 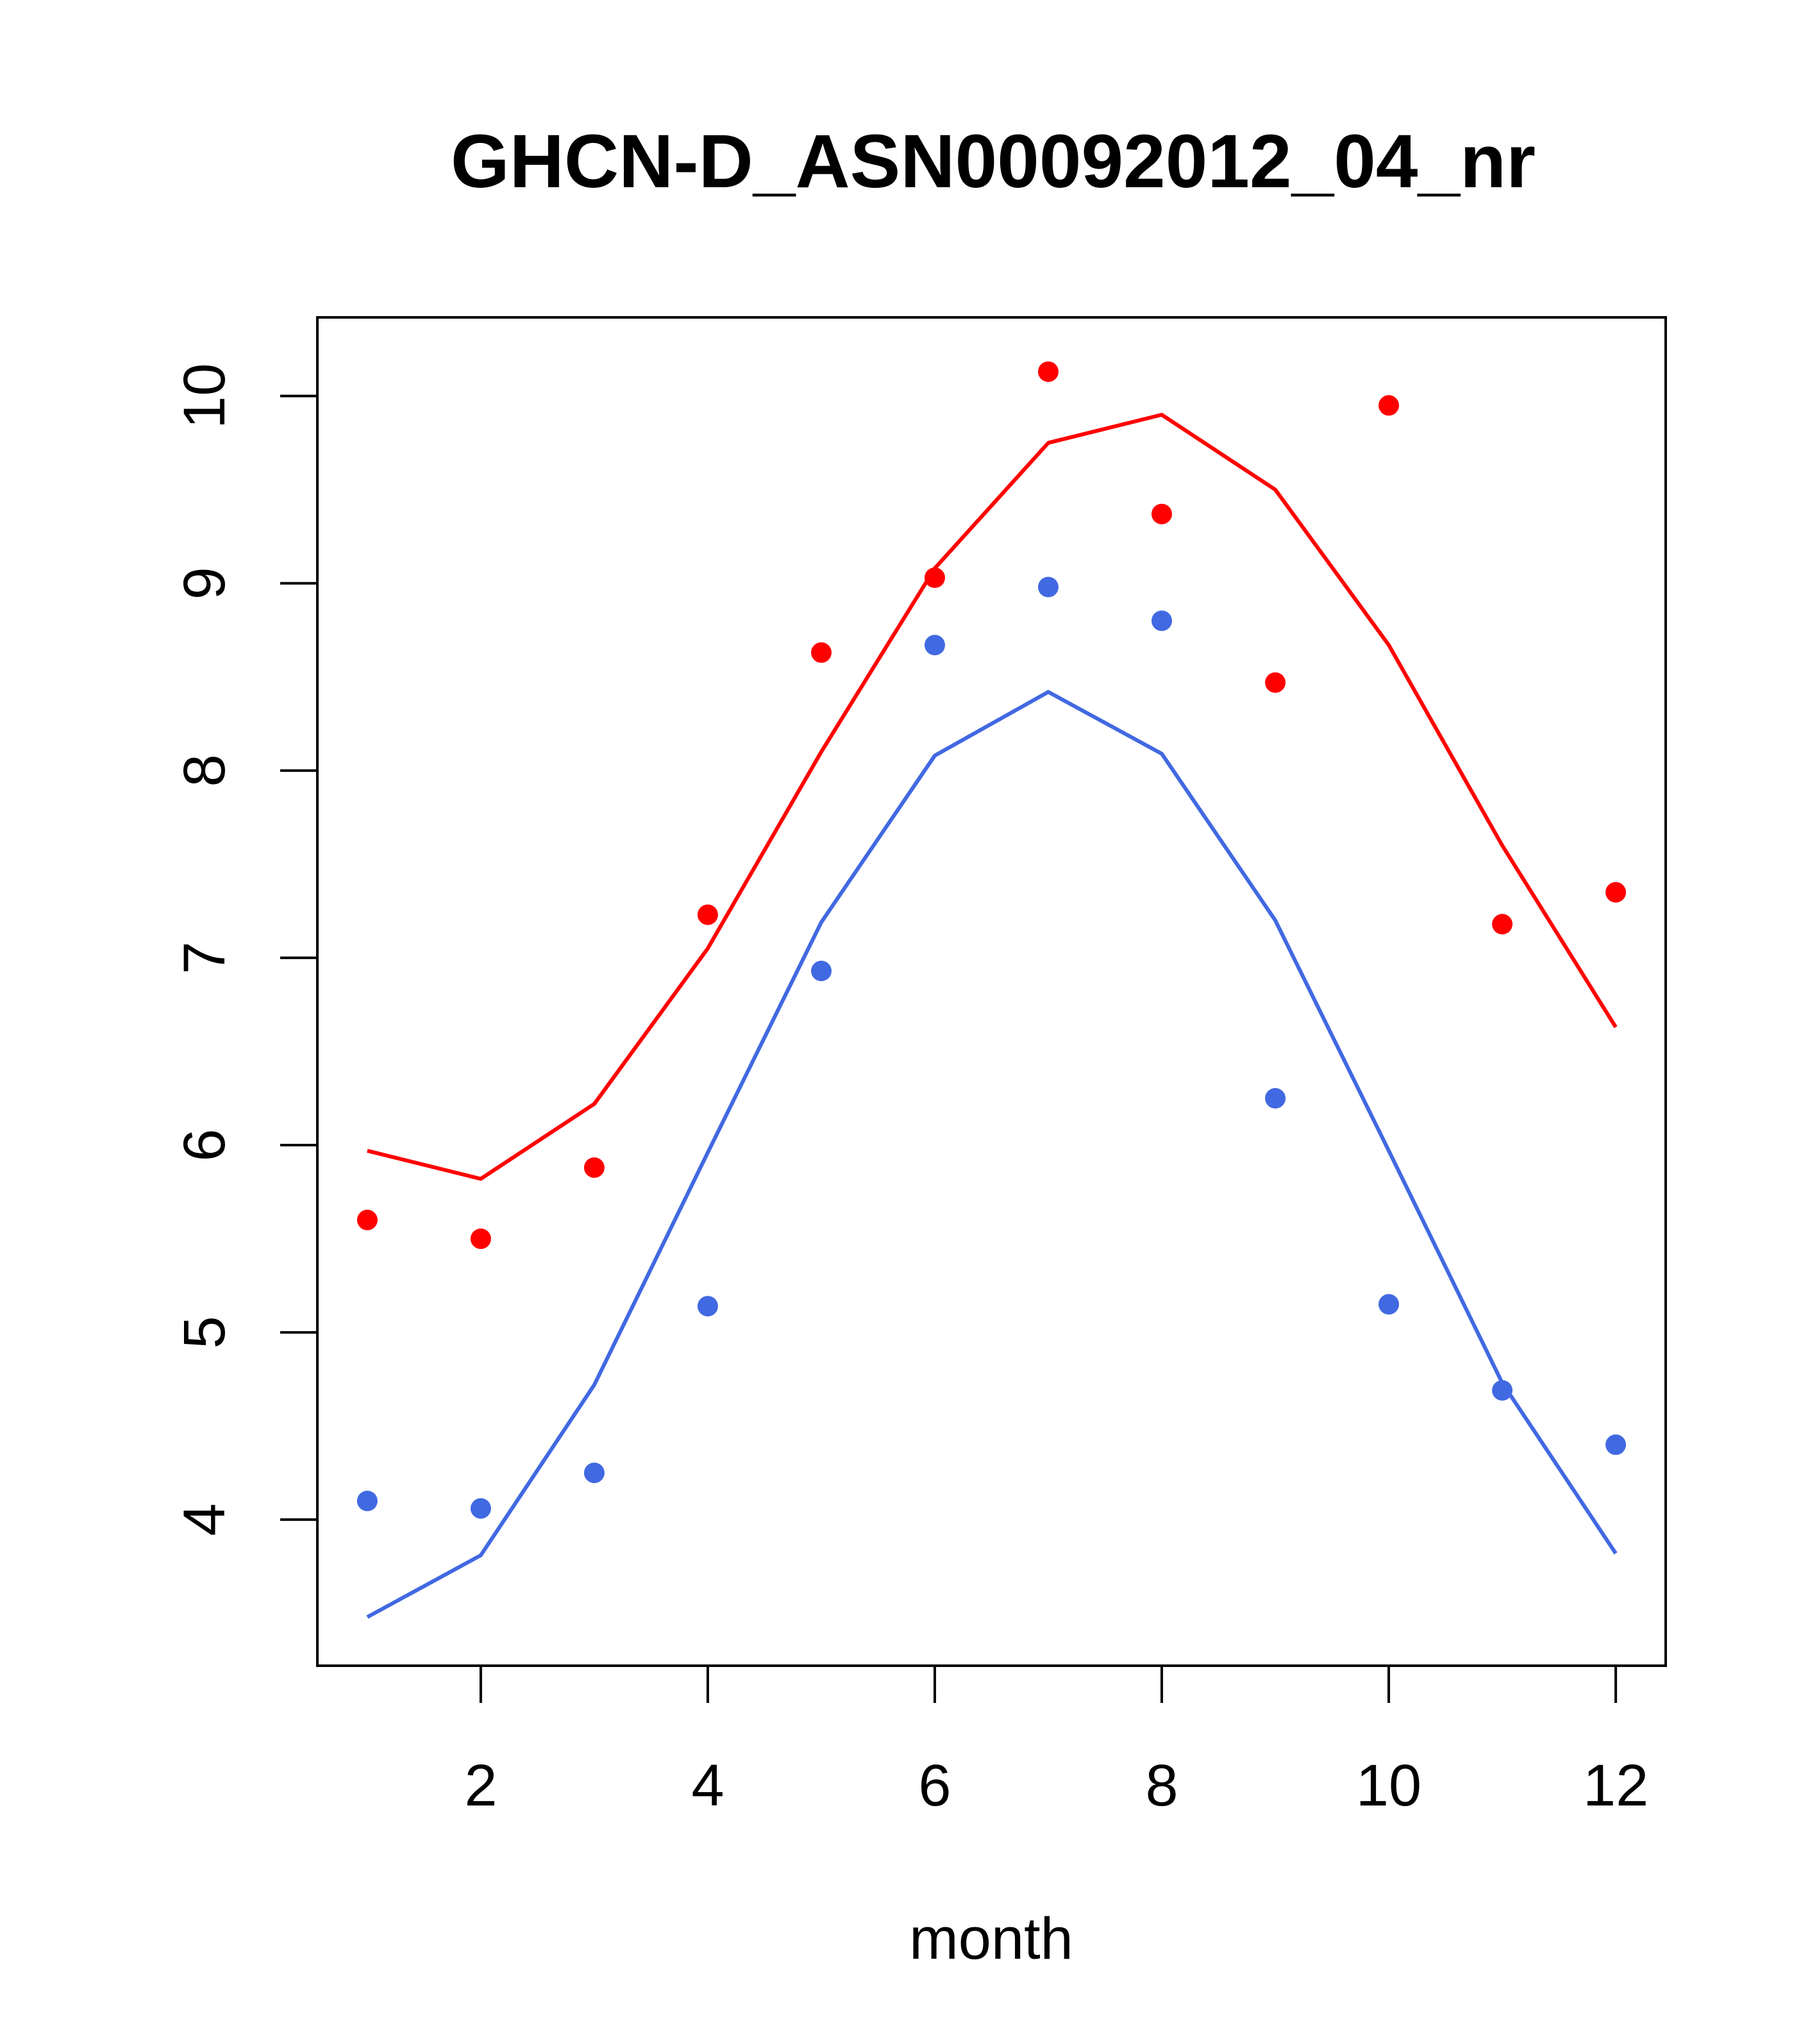 I want to click on x-tick-label: 12, so click(x=1615, y=1786).